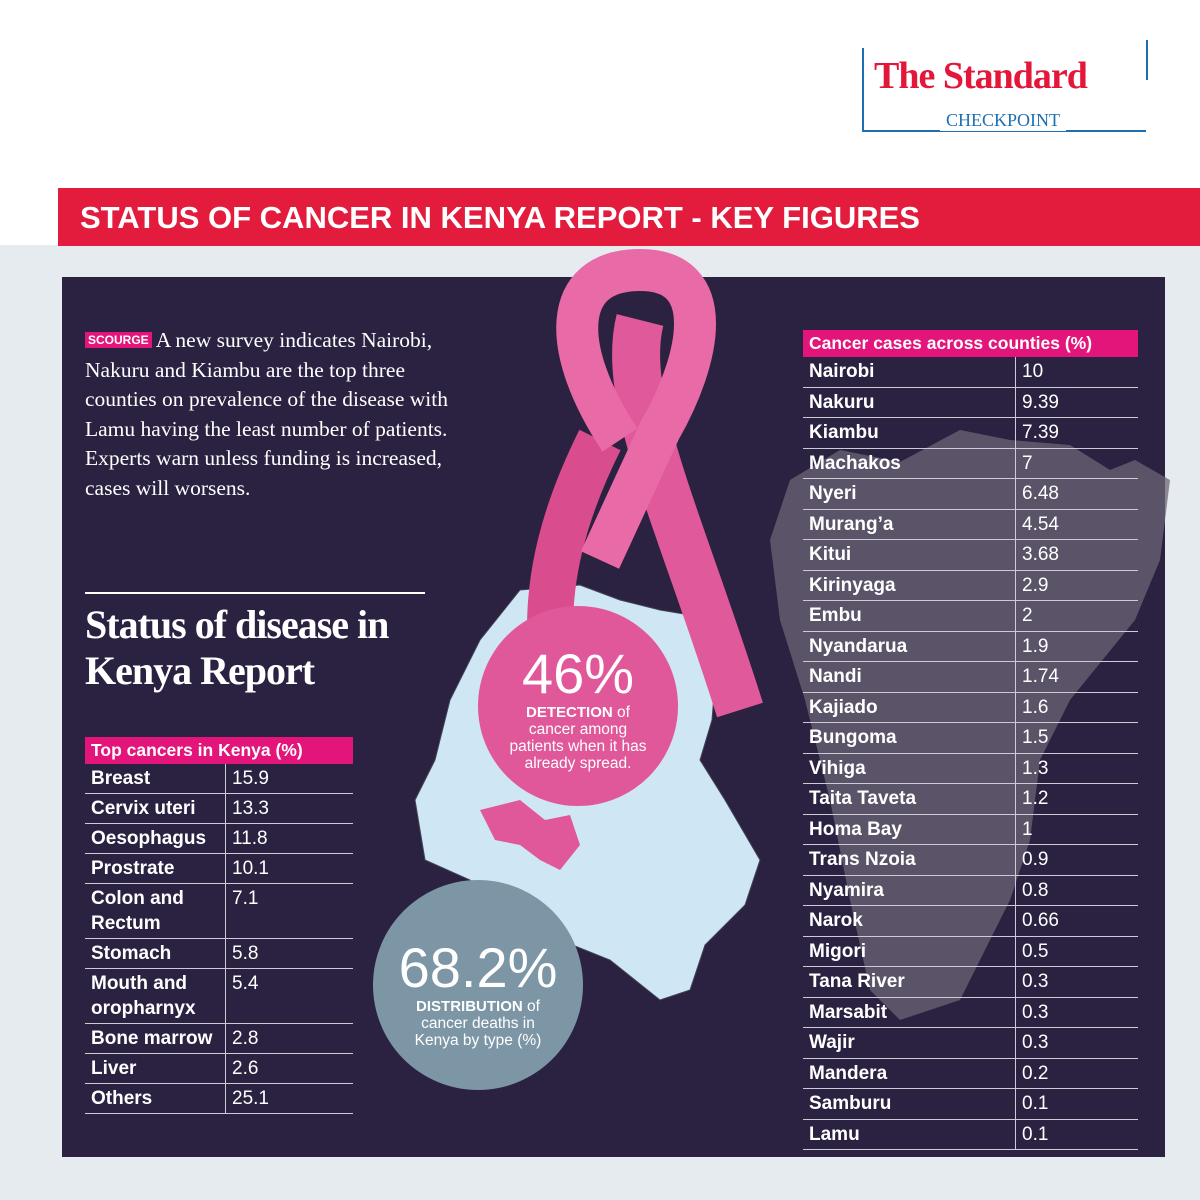  Describe the element at coordinates (909, 646) in the screenshot. I see `row-label: Nyandarua` at that location.